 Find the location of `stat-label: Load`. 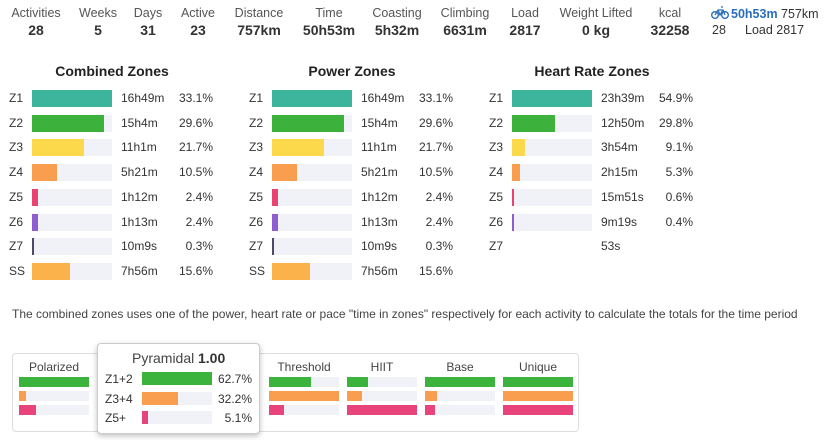

stat-label: Load is located at coordinates (525, 13).